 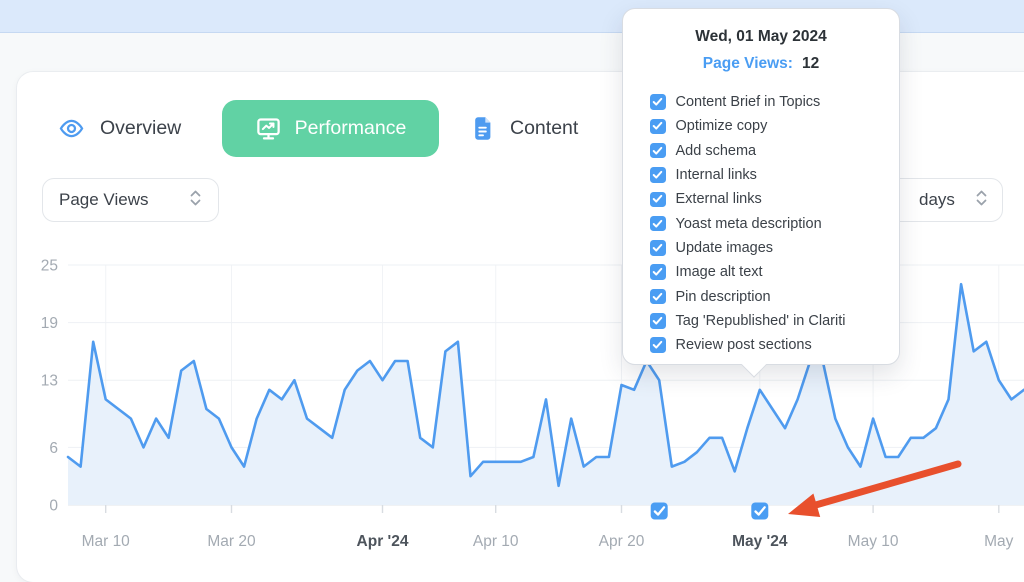 I want to click on checklist-item-label: Update images, so click(x=724, y=247).